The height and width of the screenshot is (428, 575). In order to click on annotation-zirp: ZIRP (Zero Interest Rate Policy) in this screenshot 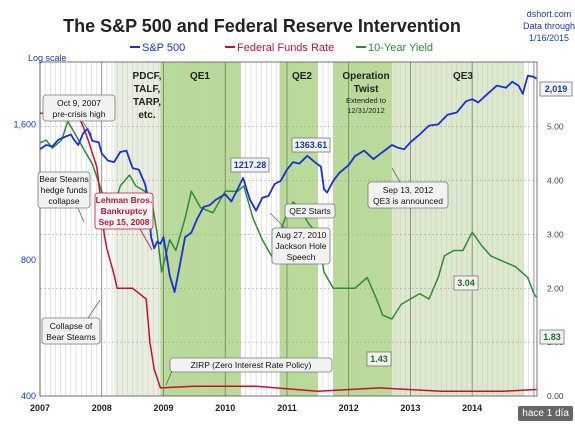, I will do `click(249, 371)`.